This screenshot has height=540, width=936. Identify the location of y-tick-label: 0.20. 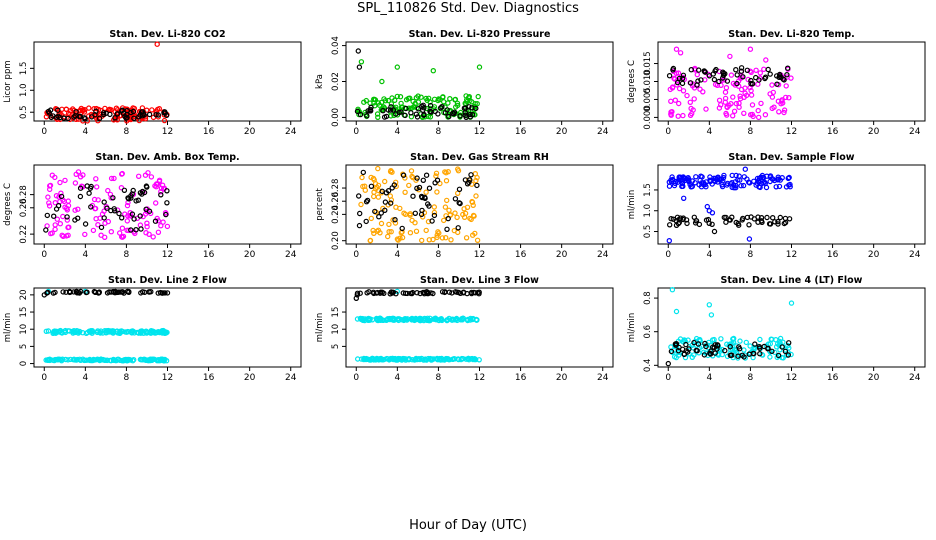
(336, 240).